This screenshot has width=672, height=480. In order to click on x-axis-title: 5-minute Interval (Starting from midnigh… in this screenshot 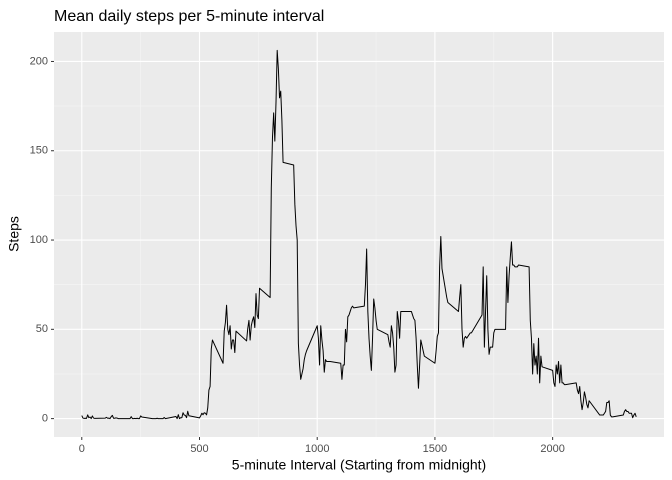, I will do `click(359, 465)`.